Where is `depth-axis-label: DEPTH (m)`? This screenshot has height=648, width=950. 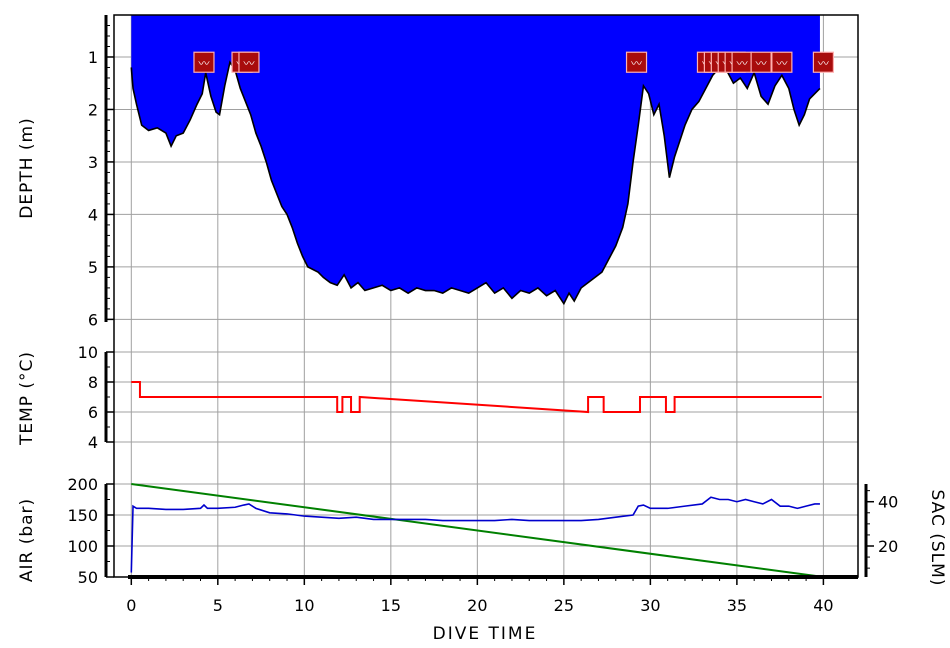 depth-axis-label: DEPTH (m) is located at coordinates (27, 167).